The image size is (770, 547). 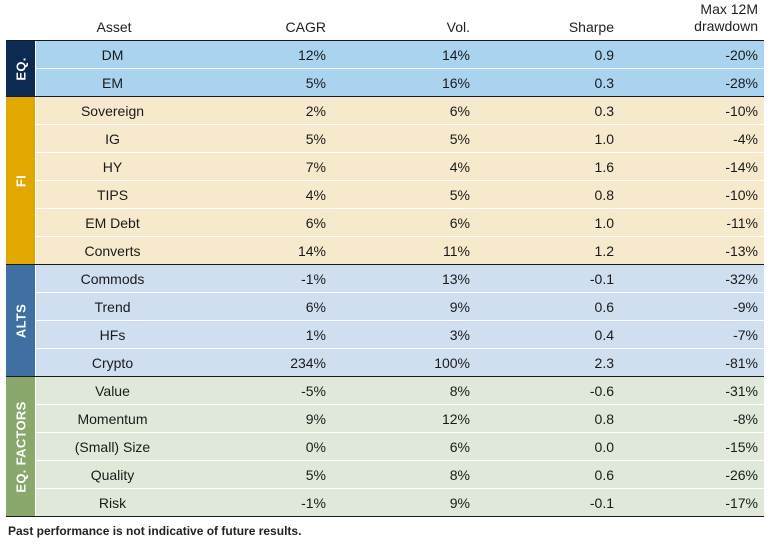 I want to click on cell-asset: EM Debt, so click(x=112, y=222).